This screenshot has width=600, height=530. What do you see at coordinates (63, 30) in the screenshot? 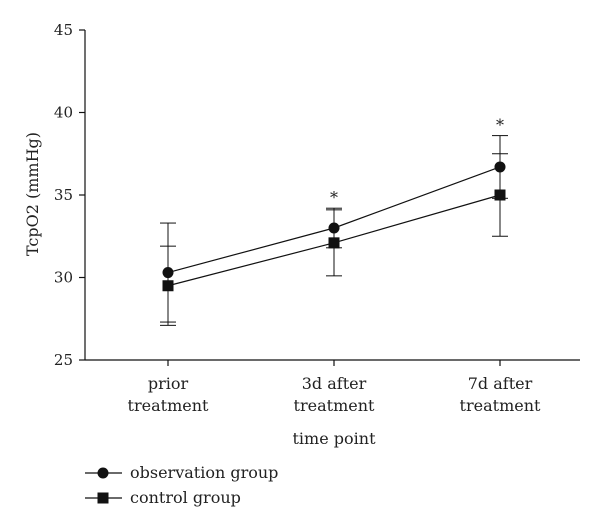
I see `y-tick-label: 45` at bounding box center [63, 30].